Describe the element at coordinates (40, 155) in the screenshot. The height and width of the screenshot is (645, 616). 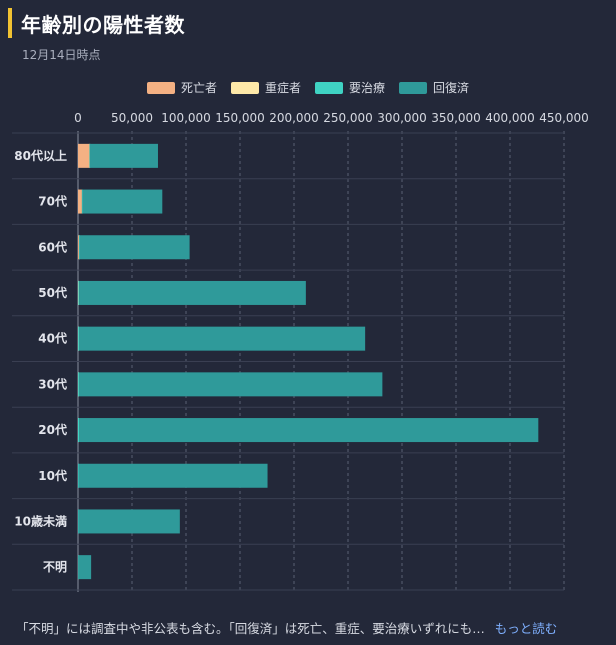
I see `y-category-label: 80代以上` at that location.